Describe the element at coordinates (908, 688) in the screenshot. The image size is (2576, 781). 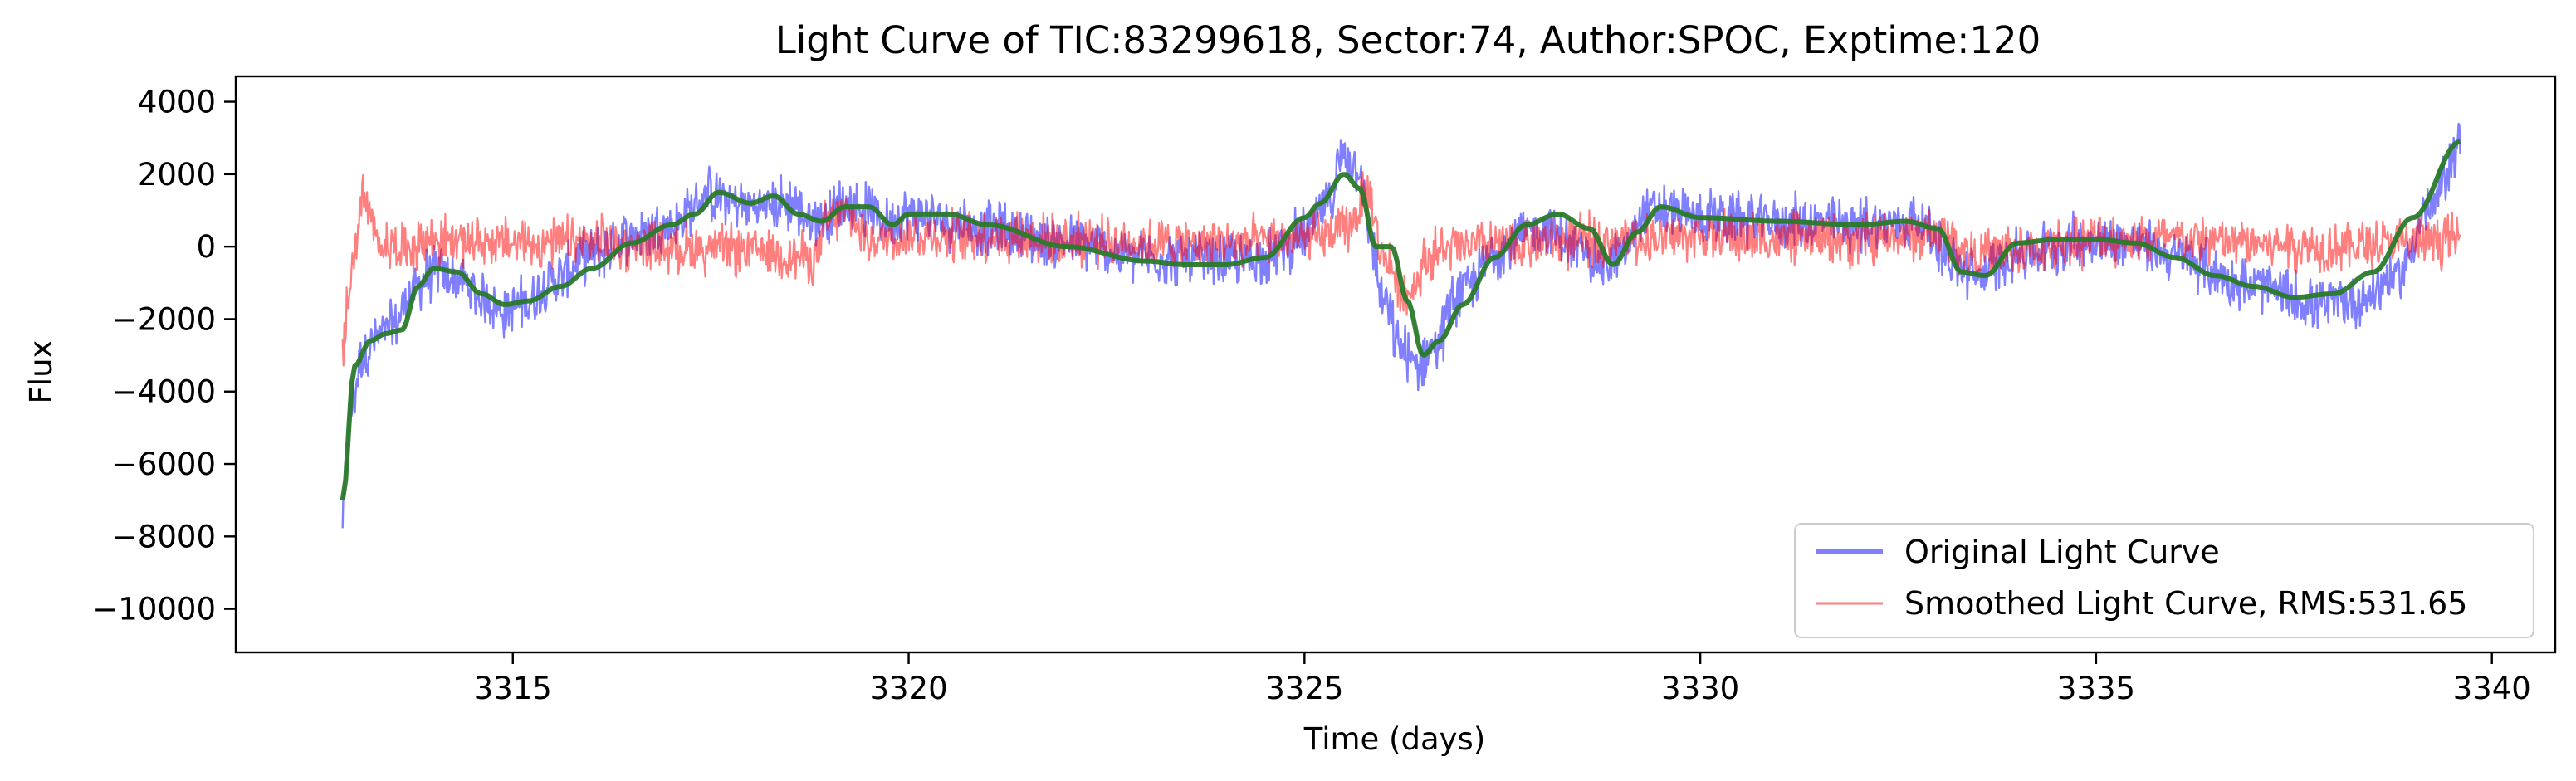
I see `x-tick-label: 3320` at that location.